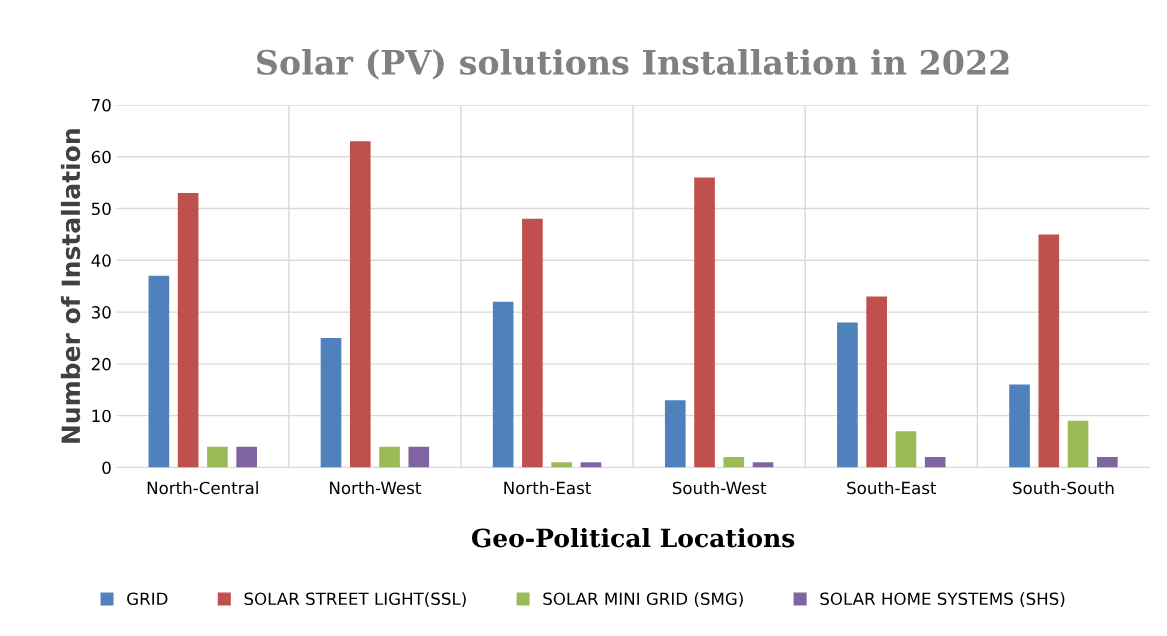 The width and height of the screenshot is (1167, 636). Describe the element at coordinates (633, 538) in the screenshot. I see `x-axis-title: Geo-Political Locations` at that location.